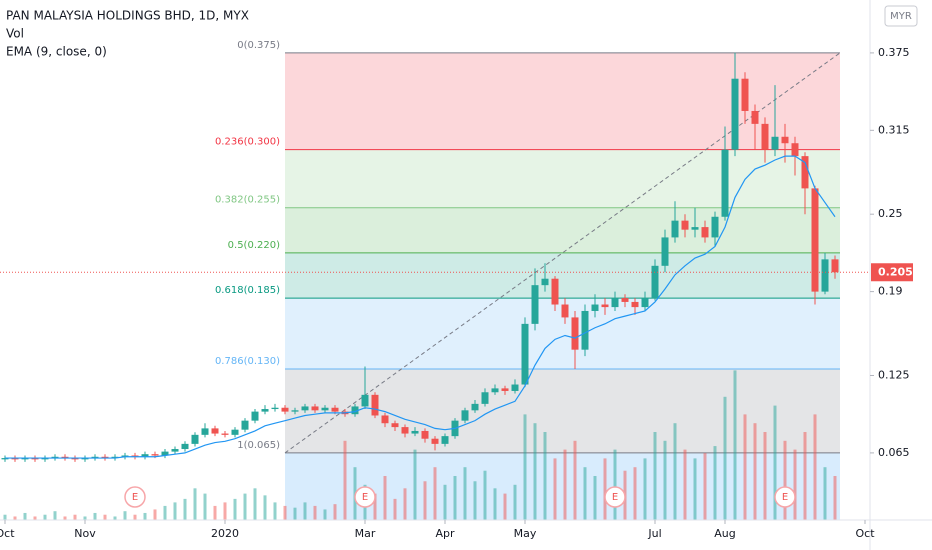 The height and width of the screenshot is (550, 932). Describe the element at coordinates (127, 16) in the screenshot. I see `chart-title: PAN MALAYSIA HOLDINGS BHD, 1D, MYX` at that location.